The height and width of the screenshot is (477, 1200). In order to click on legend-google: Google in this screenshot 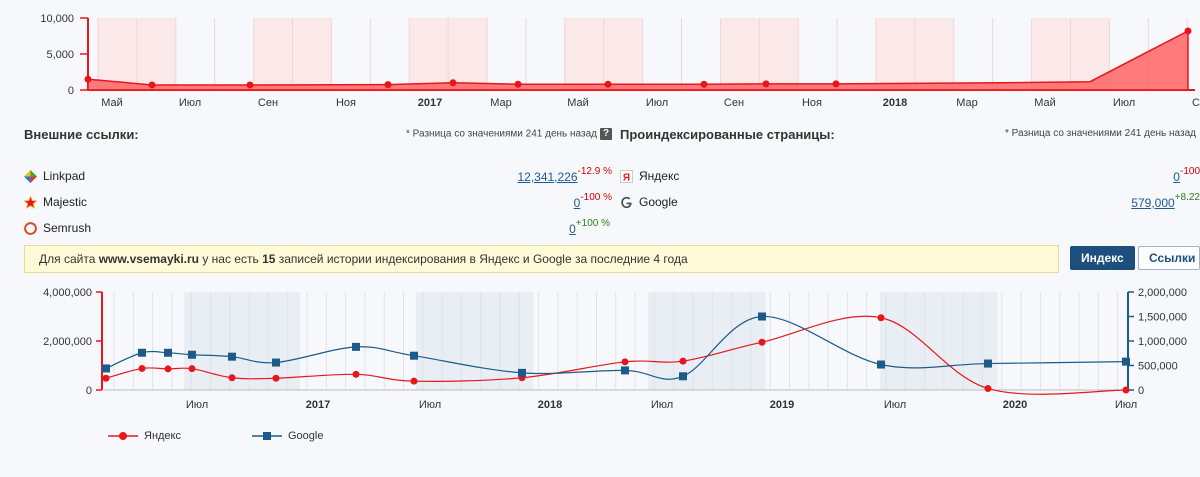, I will do `click(287, 436)`.